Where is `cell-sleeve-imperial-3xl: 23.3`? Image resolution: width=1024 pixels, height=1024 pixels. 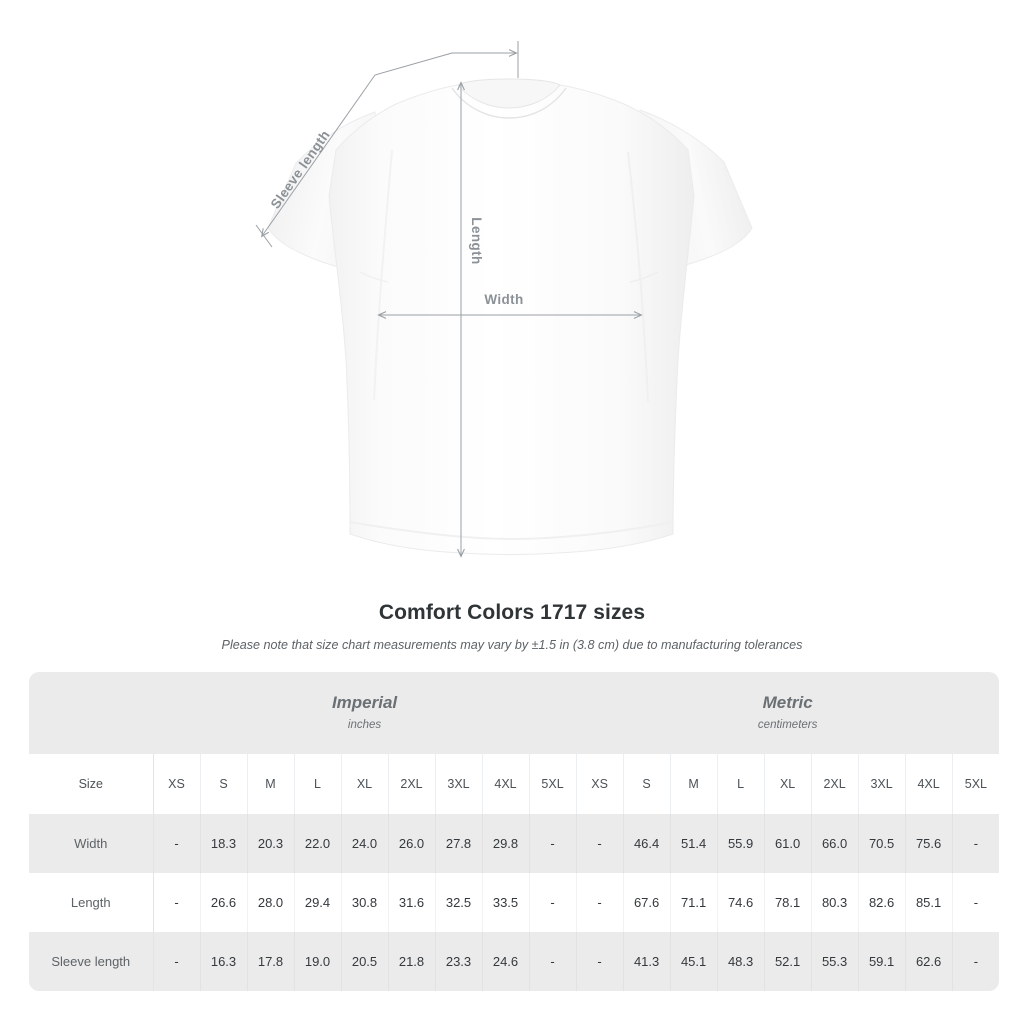 cell-sleeve-imperial-3xl: 23.3 is located at coordinates (459, 961).